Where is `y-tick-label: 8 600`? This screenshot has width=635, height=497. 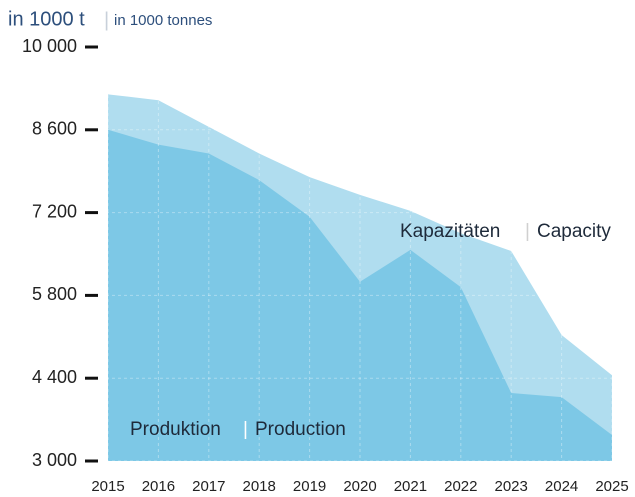 y-tick-label: 8 600 is located at coordinates (54, 129).